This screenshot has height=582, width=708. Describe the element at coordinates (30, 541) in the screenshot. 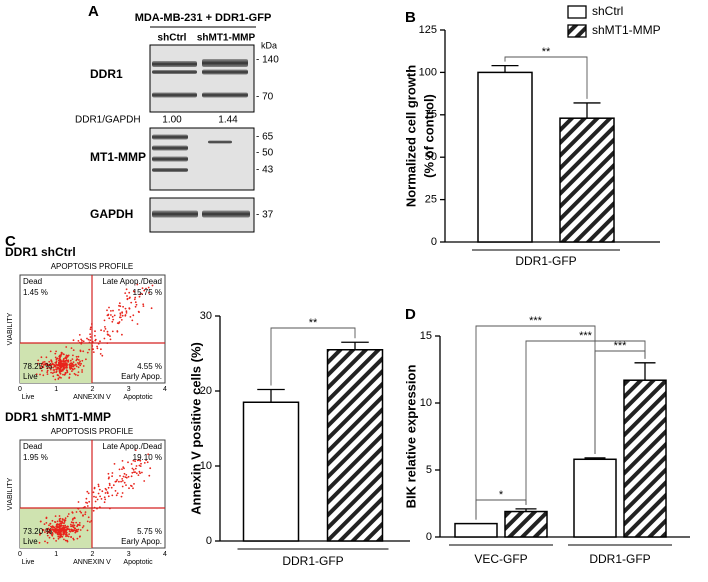

I see `quadrant-label: Live` at that location.